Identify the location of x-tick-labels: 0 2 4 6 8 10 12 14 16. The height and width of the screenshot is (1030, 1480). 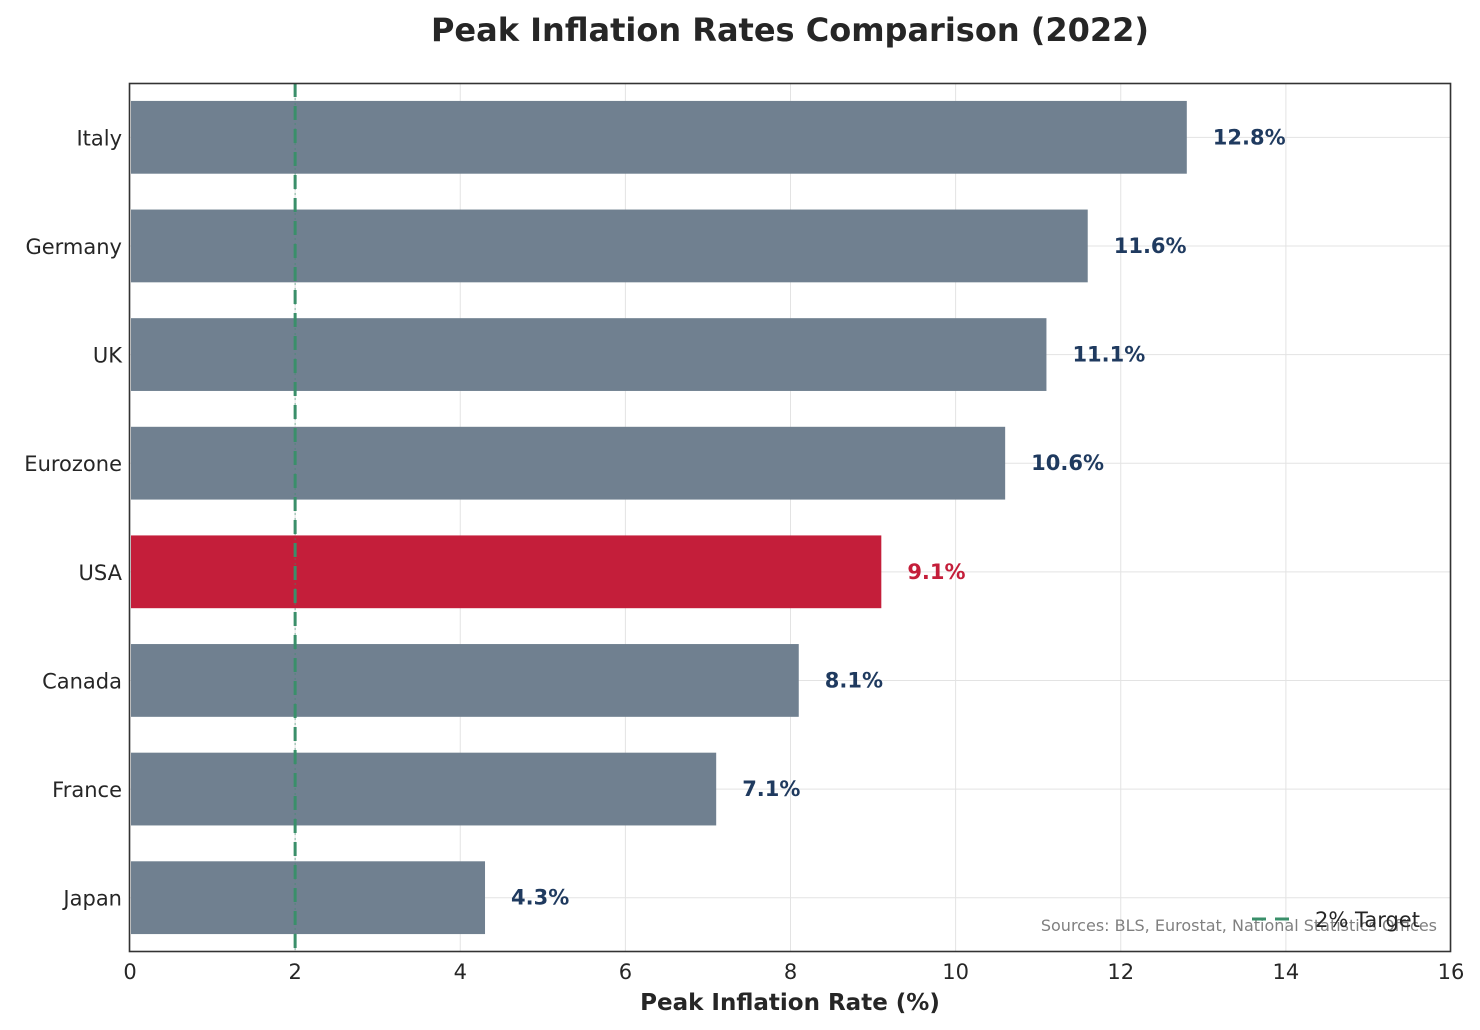
(793, 972).